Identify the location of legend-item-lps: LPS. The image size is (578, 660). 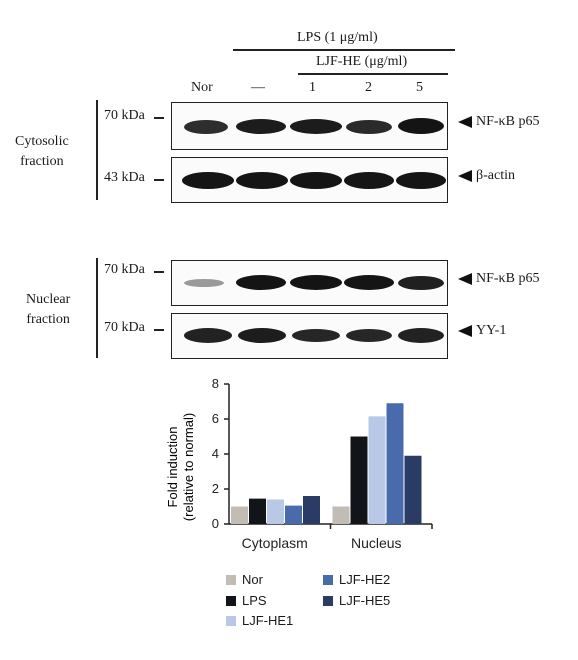
(246, 600).